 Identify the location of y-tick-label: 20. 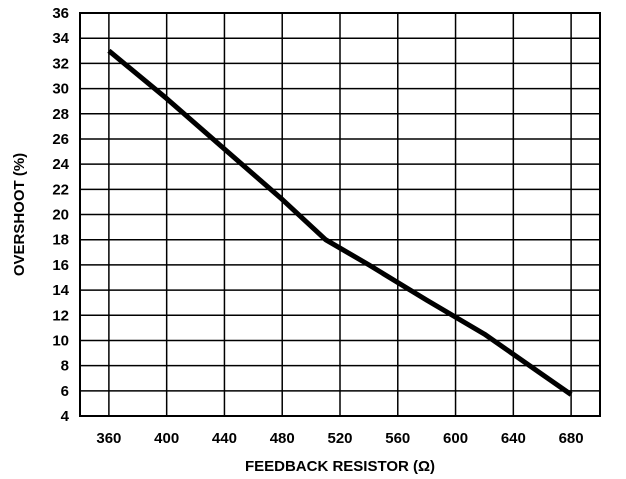
(60, 215).